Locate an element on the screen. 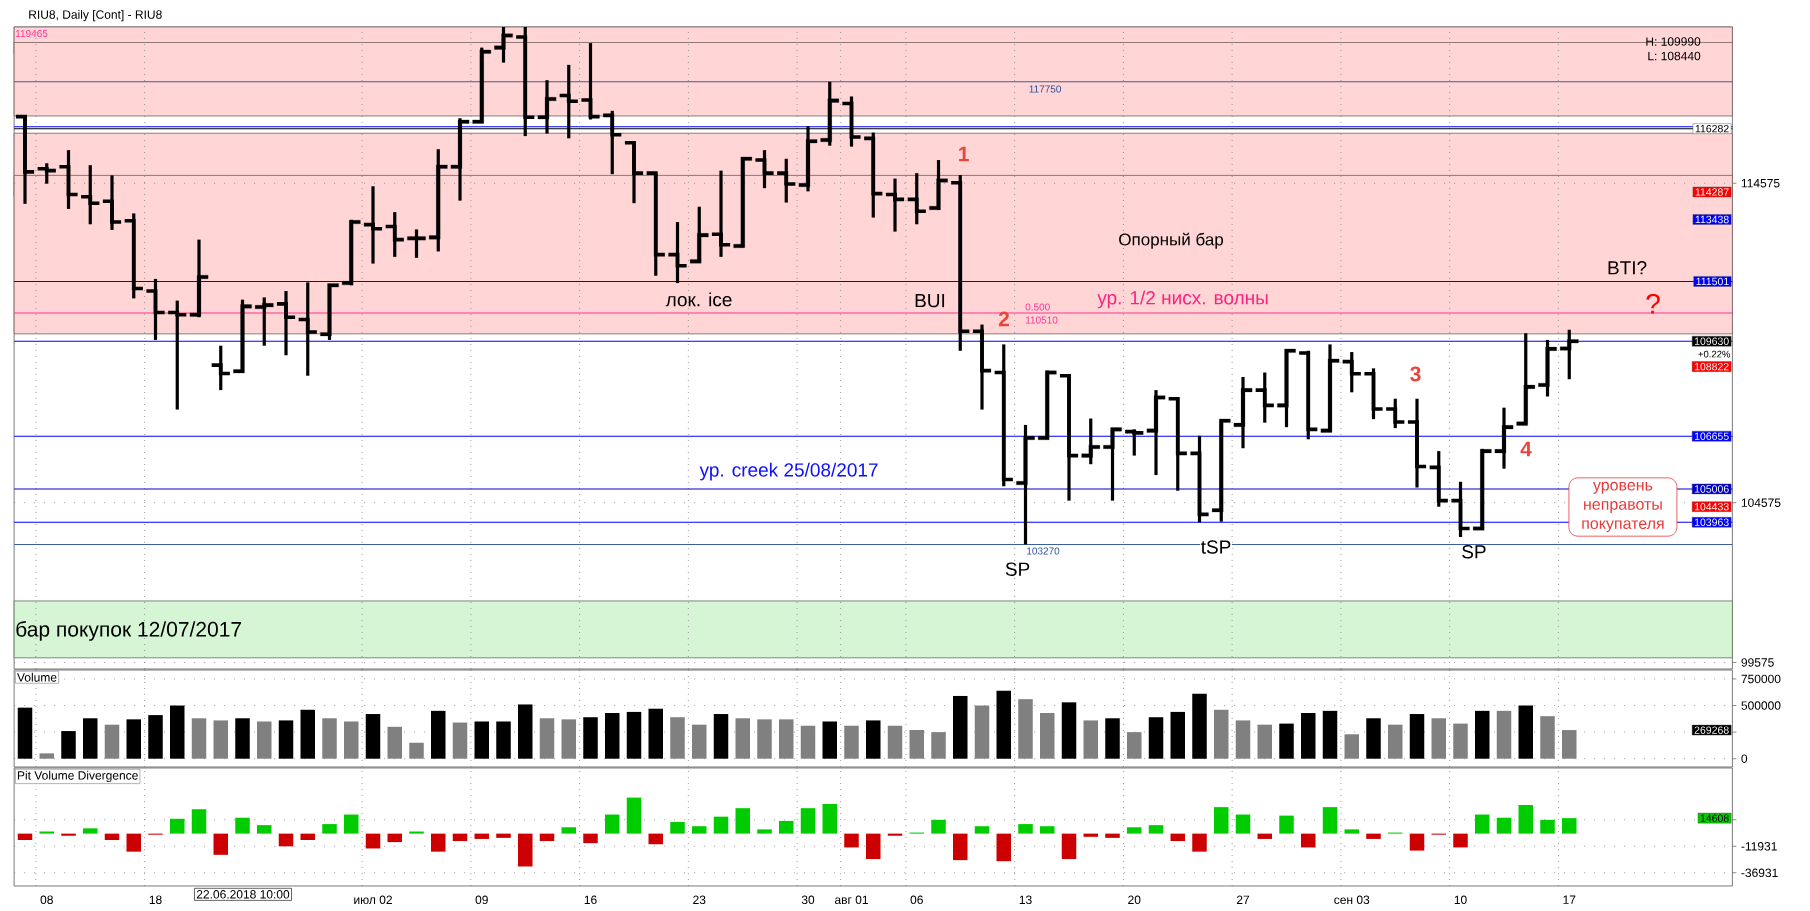  ref-line-label: 111501 is located at coordinates (1712, 281).